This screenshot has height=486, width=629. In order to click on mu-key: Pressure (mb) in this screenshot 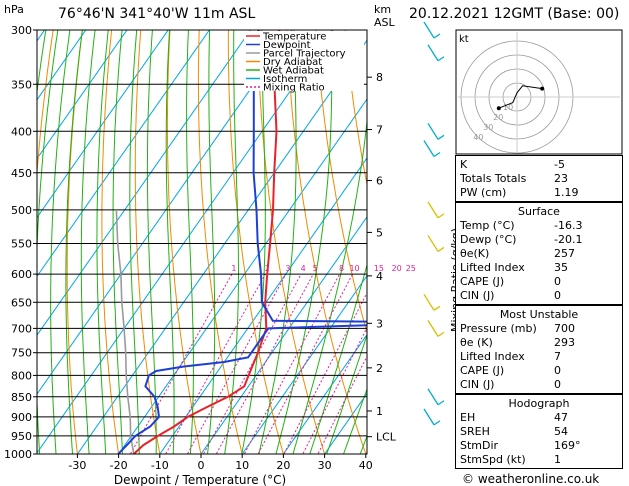, I will do `click(498, 328)`.